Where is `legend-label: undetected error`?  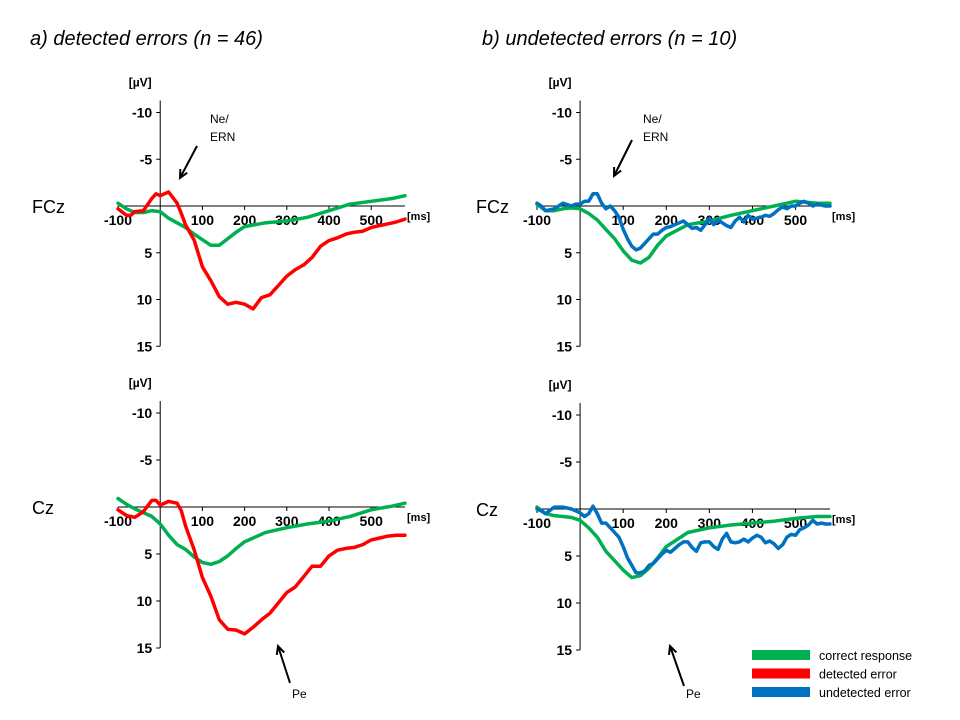
legend-label: undetected error is located at coordinates (865, 693).